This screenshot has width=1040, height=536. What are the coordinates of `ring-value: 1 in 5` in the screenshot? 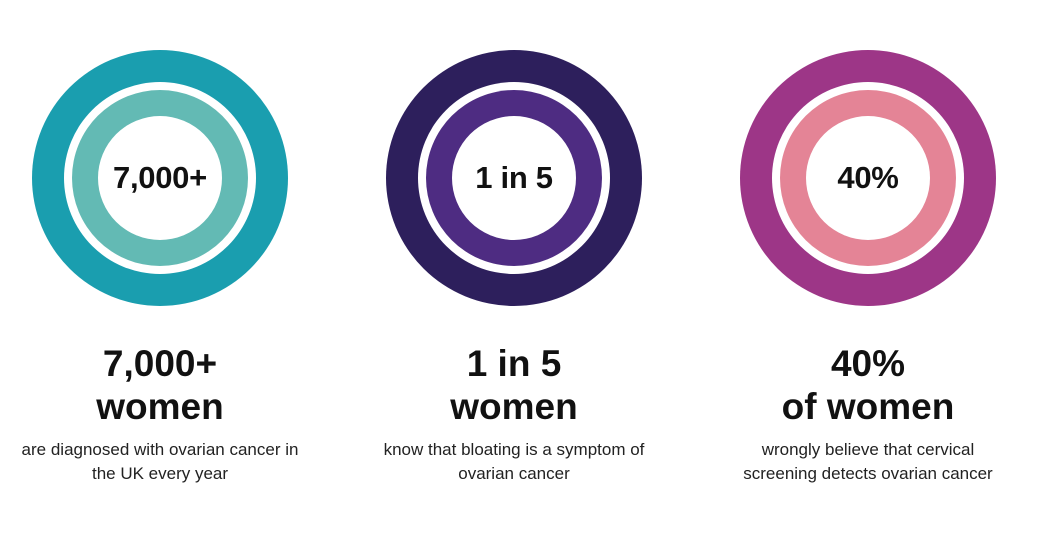 It's located at (514, 177).